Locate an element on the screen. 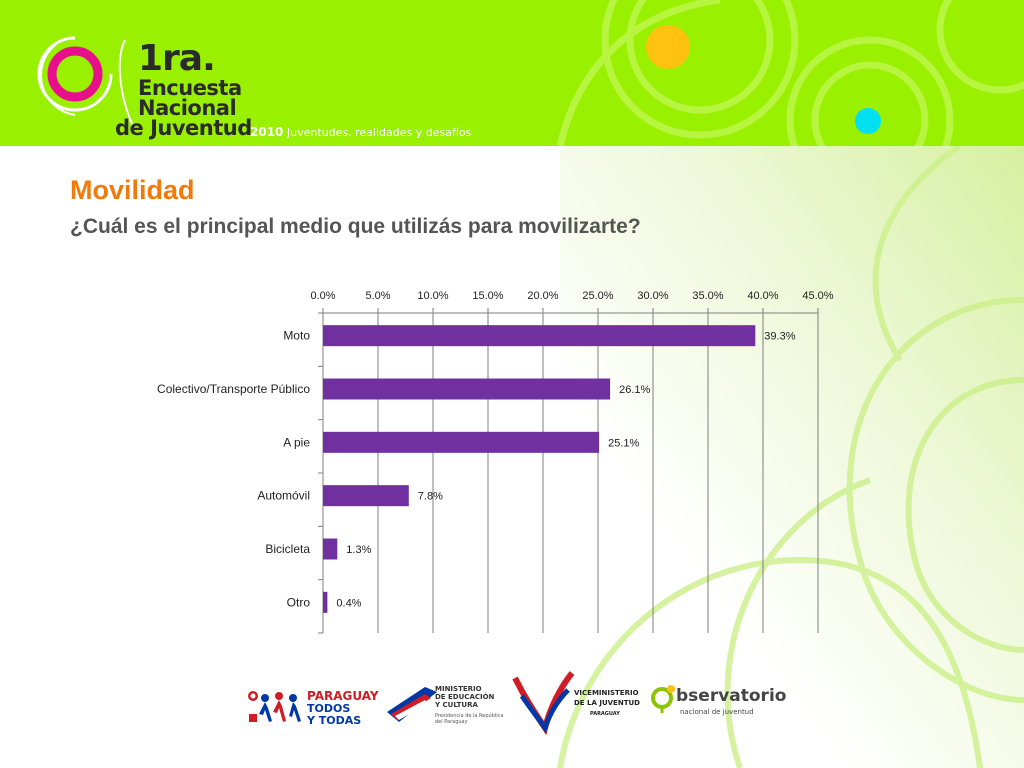 The width and height of the screenshot is (1024, 768). tagline-text: Juventudes, realidades y desafíos is located at coordinates (379, 132).